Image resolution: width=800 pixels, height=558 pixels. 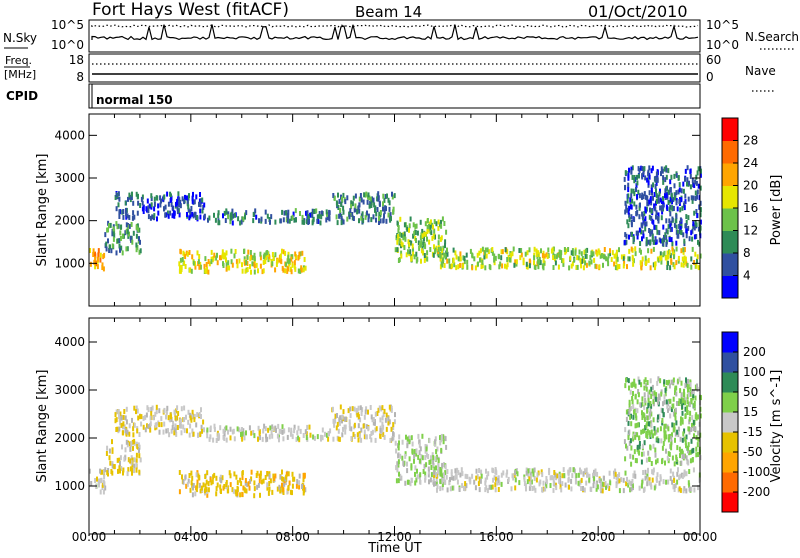 What do you see at coordinates (730, 422) in the screenshot?
I see `colorbar-segment` at bounding box center [730, 422].